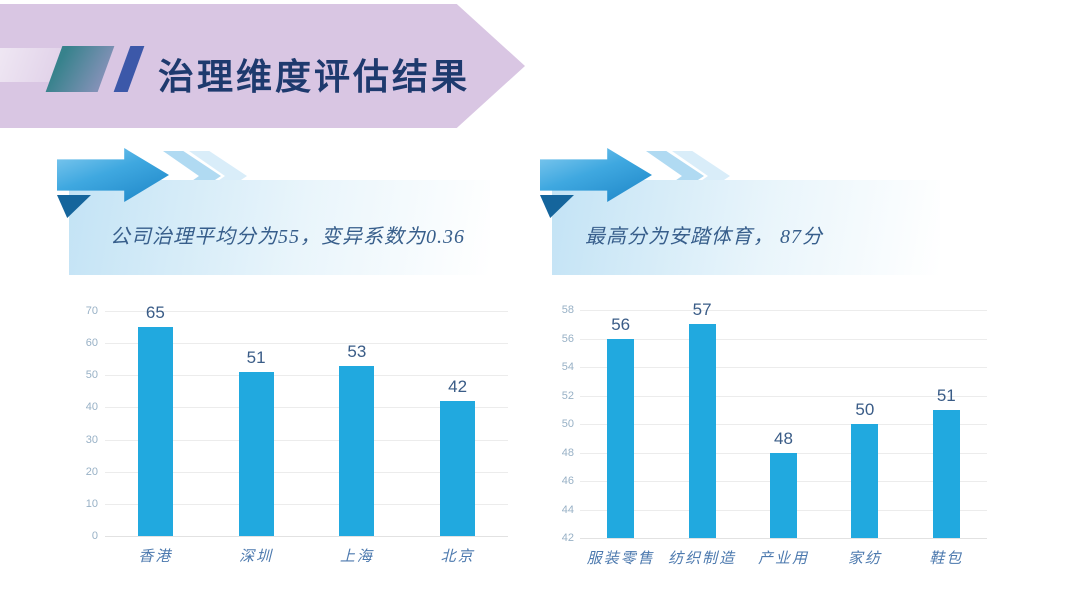 The width and height of the screenshot is (1080, 608). Describe the element at coordinates (256, 557) in the screenshot. I see `category-label: 深圳` at that location.